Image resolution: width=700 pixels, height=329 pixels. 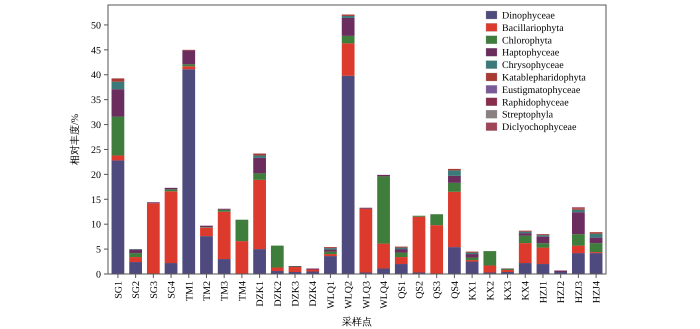 What do you see at coordinates (597, 292) in the screenshot?
I see `x-tick-label: HZJ4` at bounding box center [597, 292].